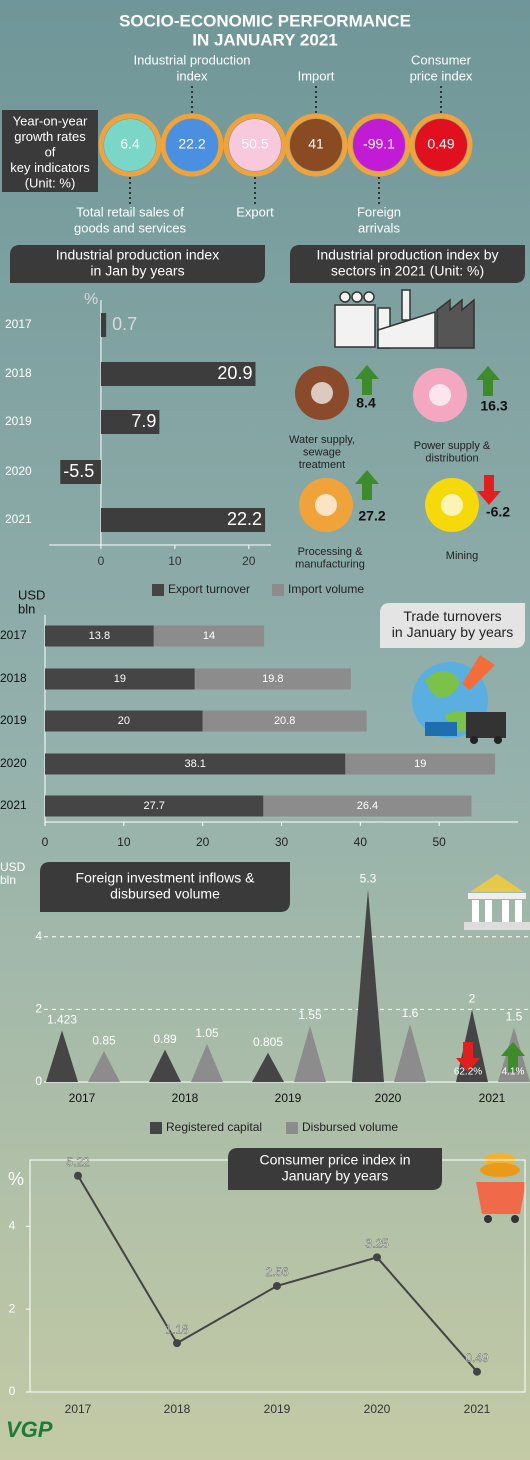 This screenshot has height=1460, width=530. I want to click on logo: VGP, so click(29, 1429).